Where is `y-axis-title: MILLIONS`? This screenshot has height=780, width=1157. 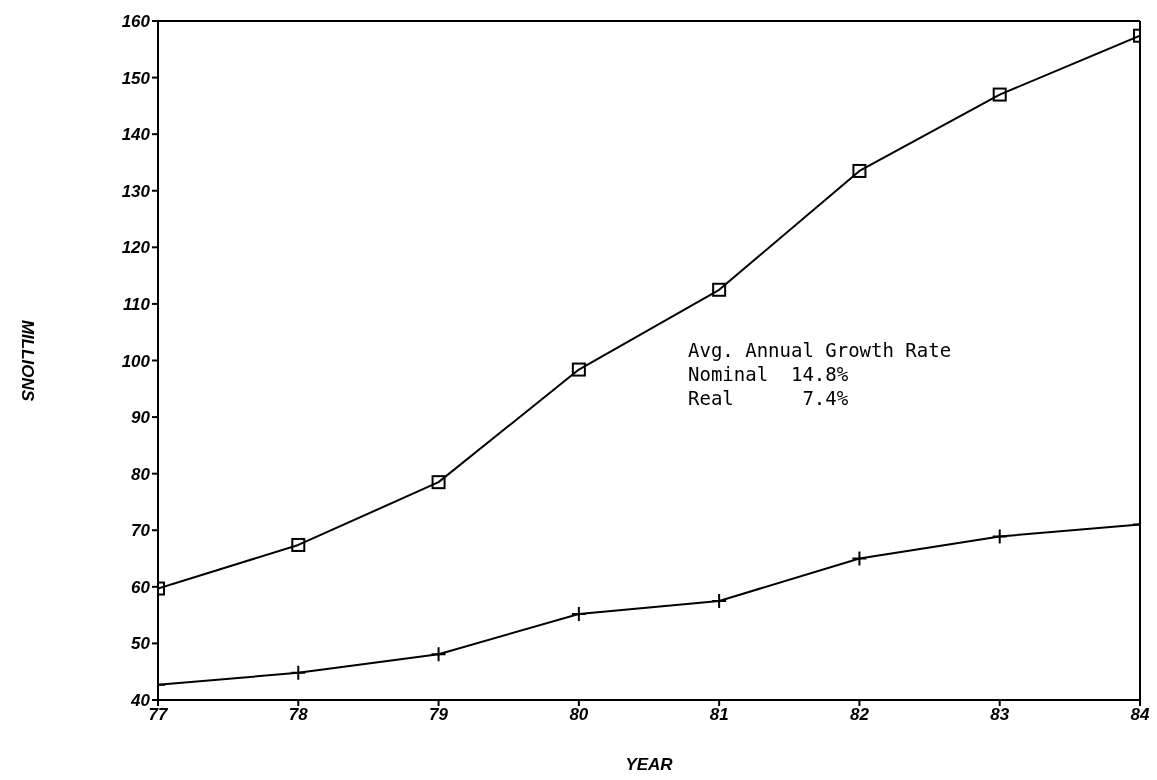
y-axis-title: MILLIONS is located at coordinates (27, 360).